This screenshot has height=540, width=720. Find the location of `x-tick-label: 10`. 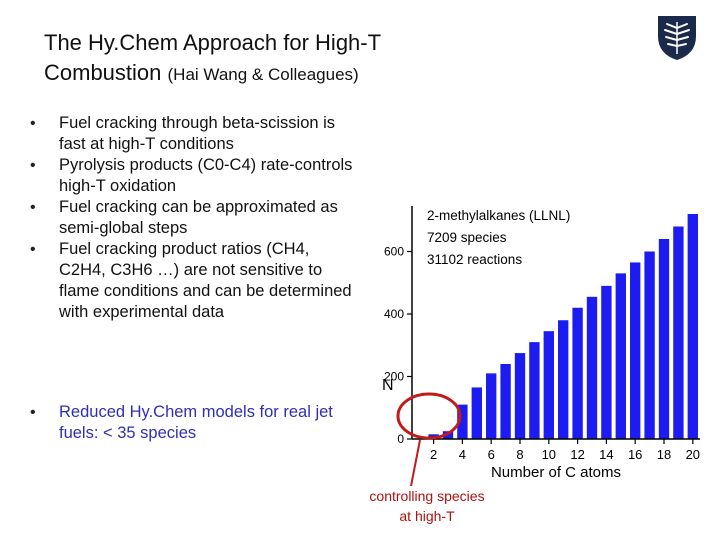

x-tick-label: 10 is located at coordinates (549, 454).